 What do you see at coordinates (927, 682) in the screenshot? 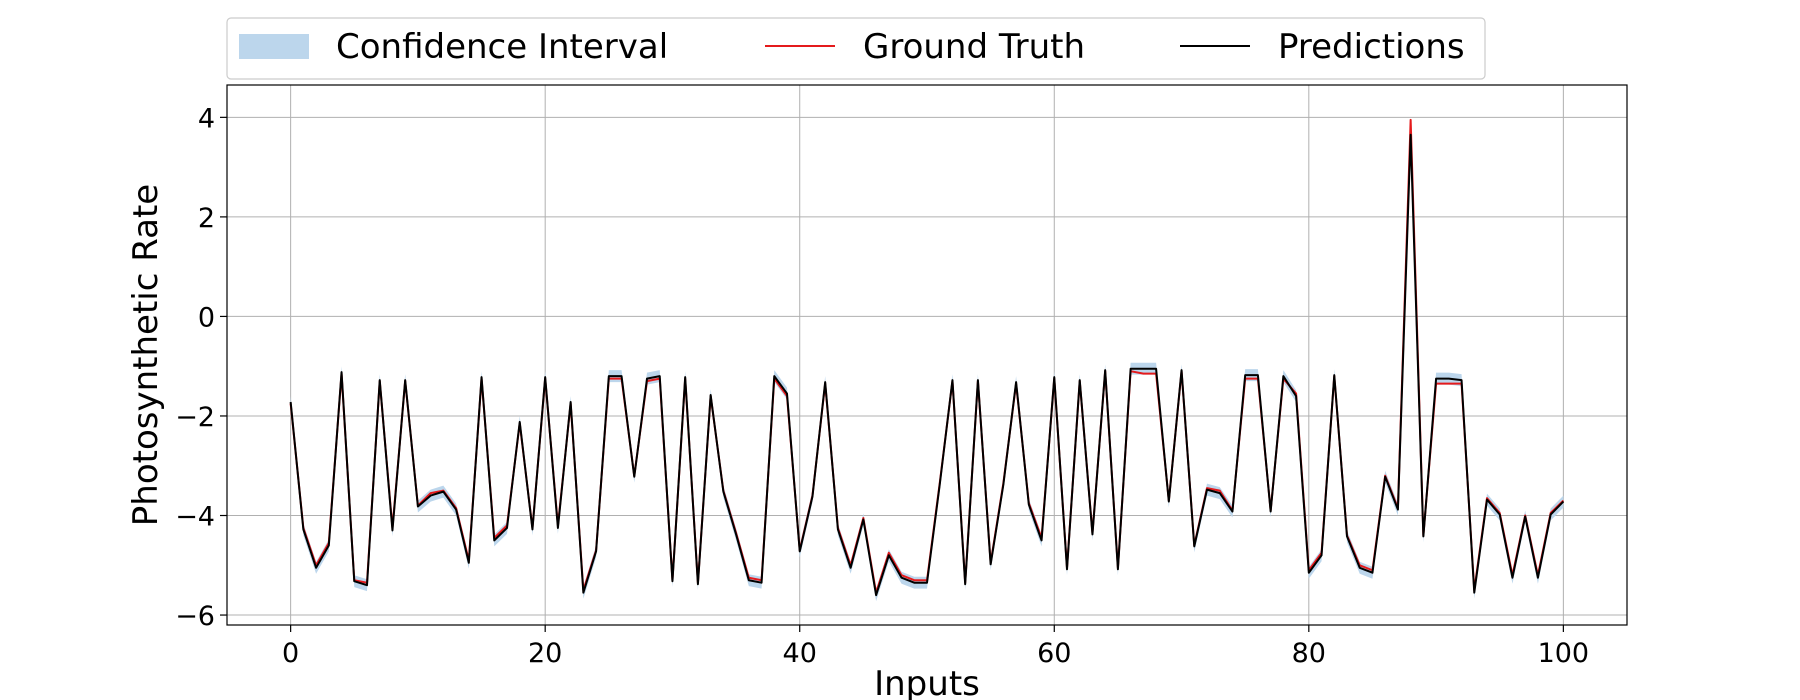
I see `x-axis-label: Inputs` at bounding box center [927, 682].